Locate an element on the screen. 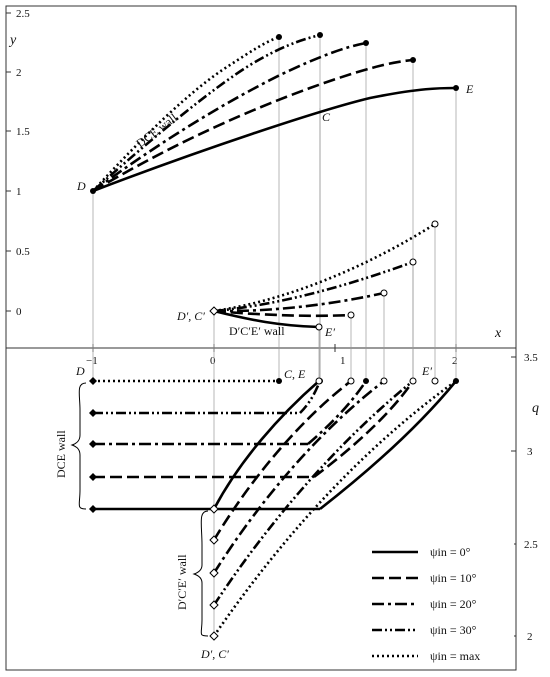 This screenshot has width=550, height=677. point-D is located at coordinates (93, 191).